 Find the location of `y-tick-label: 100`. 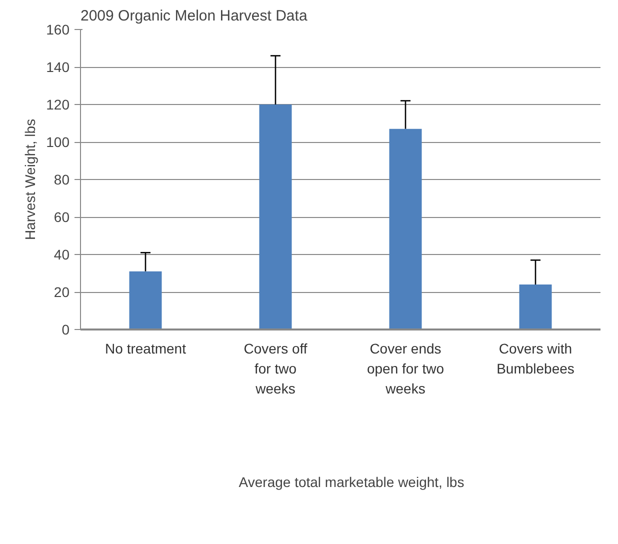

y-tick-label: 100 is located at coordinates (58, 142).